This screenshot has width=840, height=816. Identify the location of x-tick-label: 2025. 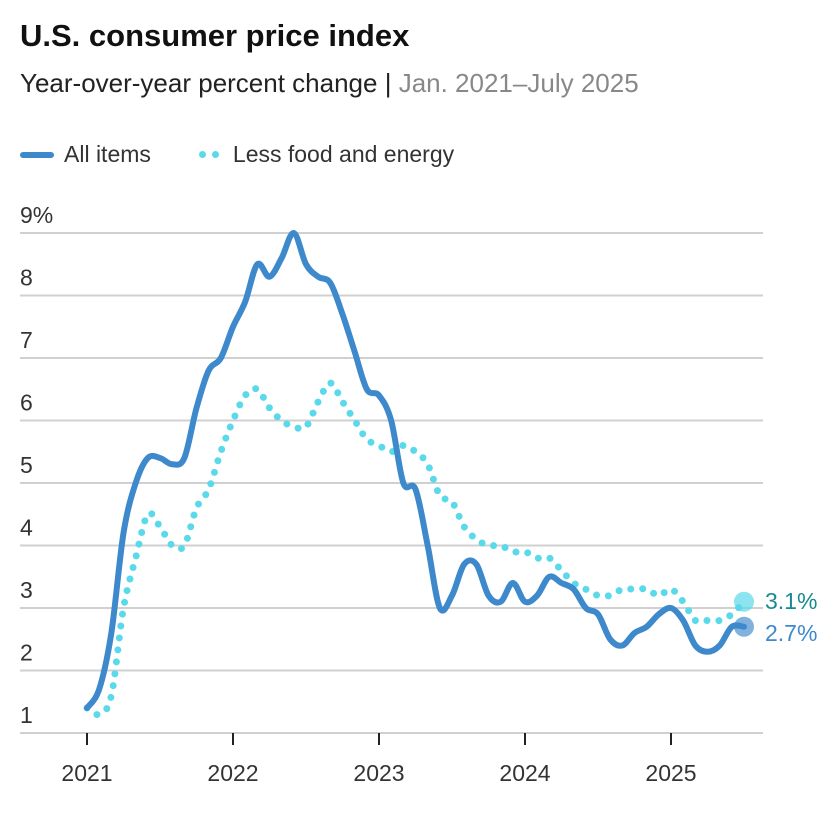
(670, 773).